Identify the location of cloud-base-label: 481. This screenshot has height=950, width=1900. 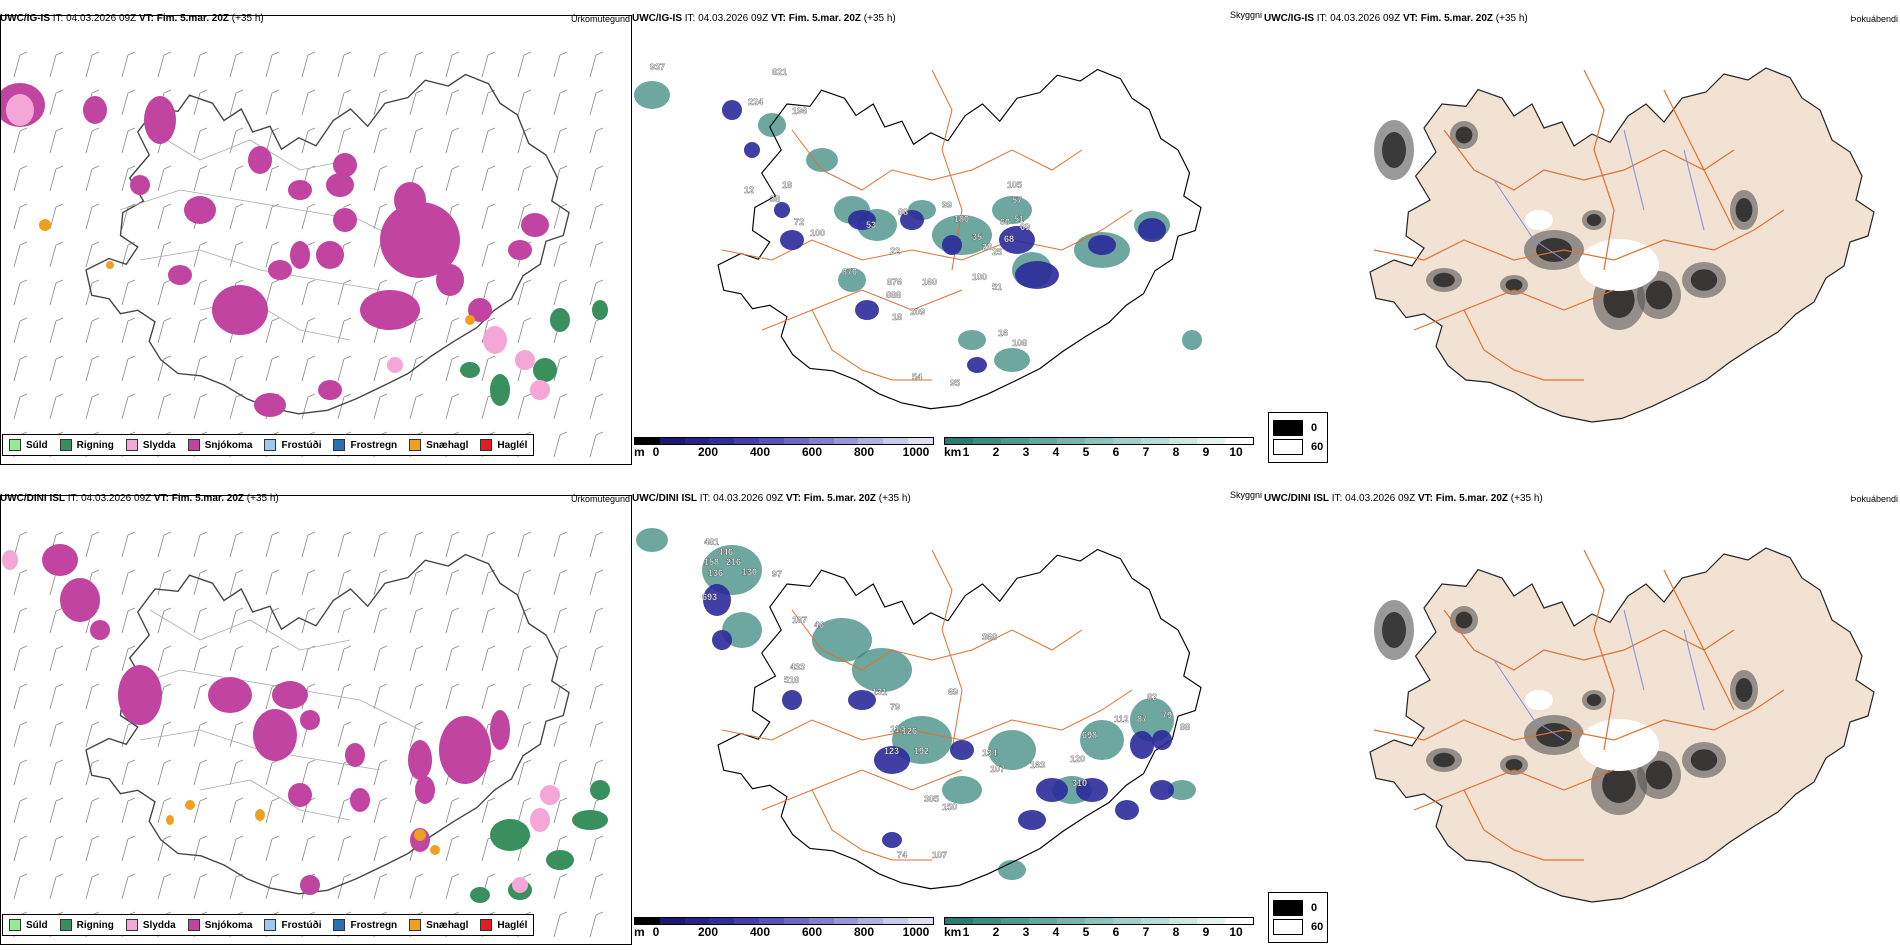
(711, 542).